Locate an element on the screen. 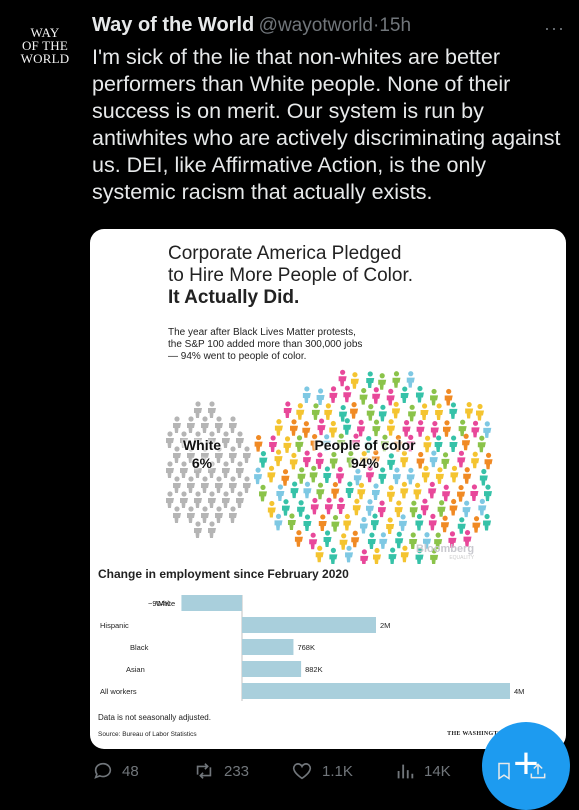 The image size is (579, 810). reply-button: 48 is located at coordinates (115, 771).